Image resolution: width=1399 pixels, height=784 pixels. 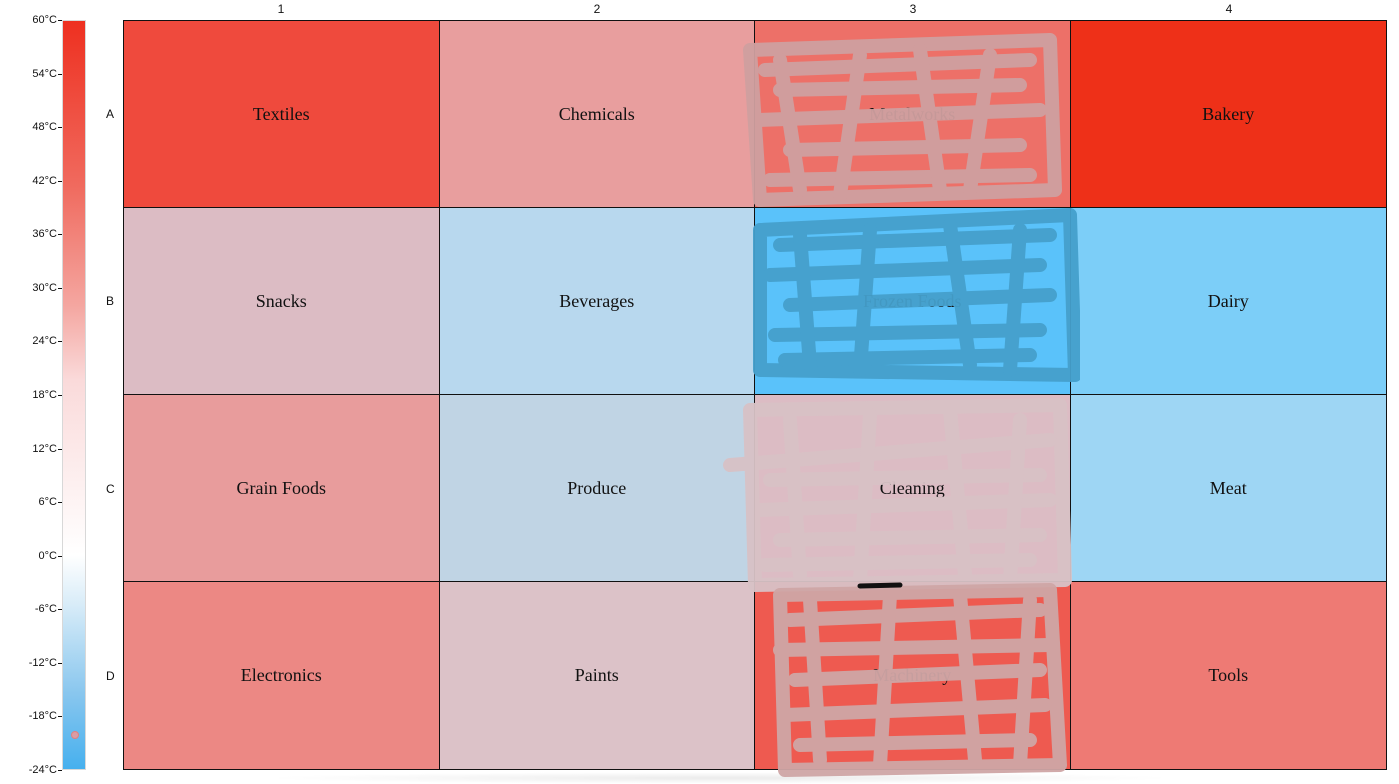 I want to click on colorbar-tick-label: 54°C, so click(x=44, y=73).